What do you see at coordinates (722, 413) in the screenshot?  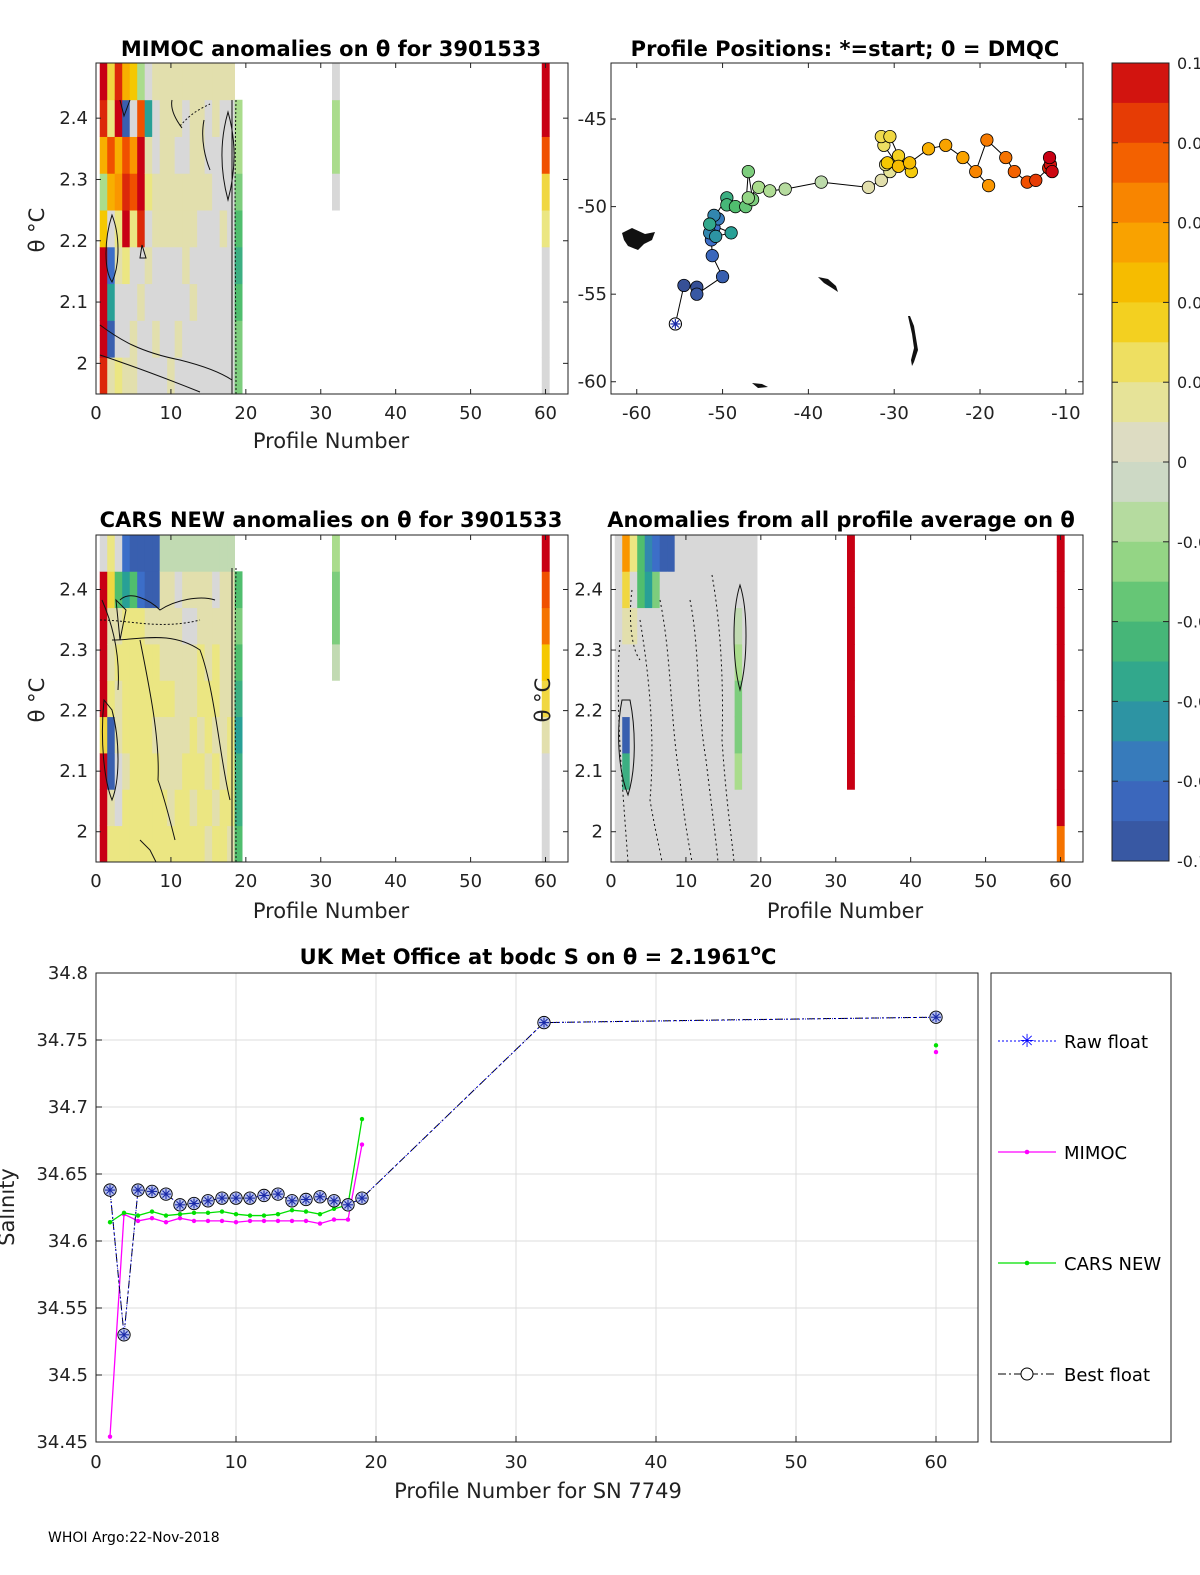 I see `x-tick-label: -50` at bounding box center [722, 413].